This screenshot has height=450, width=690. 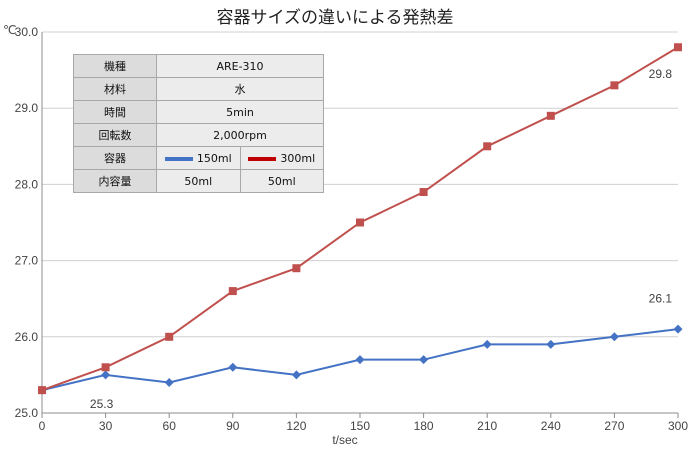 What do you see at coordinates (27, 261) in the screenshot?
I see `y-tick-label: 27.0` at bounding box center [27, 261].